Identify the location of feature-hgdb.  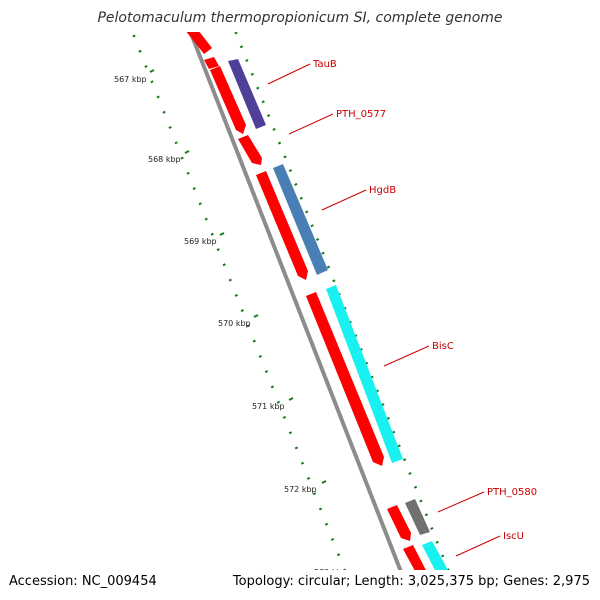
(300, 219).